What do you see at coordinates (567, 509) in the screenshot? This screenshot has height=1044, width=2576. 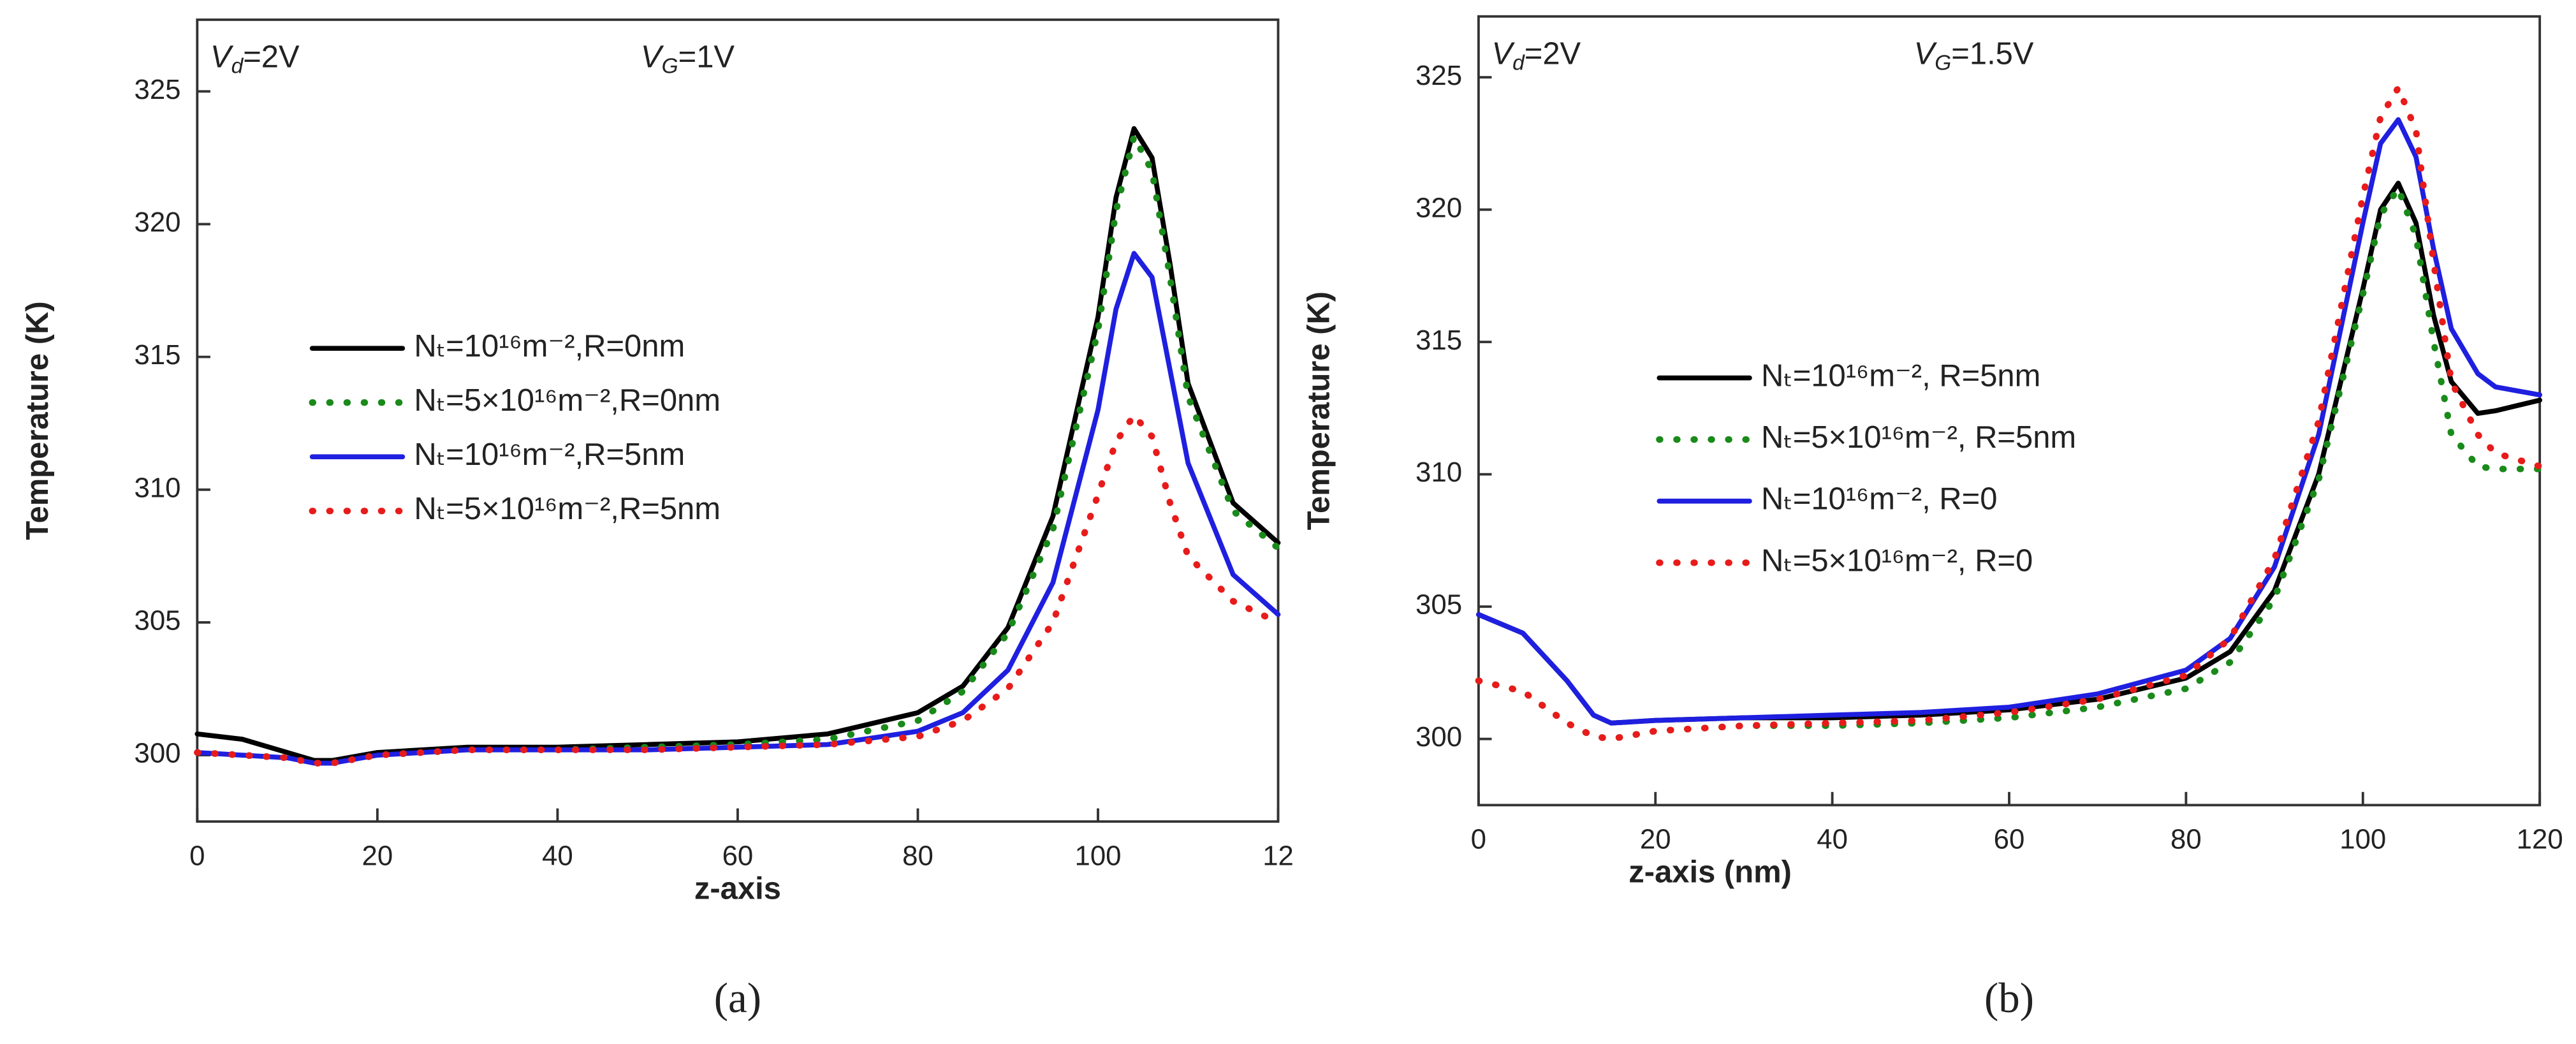 I see `legend-label: Nₜ=5×10¹⁶m⁻²,R=5nm` at bounding box center [567, 509].